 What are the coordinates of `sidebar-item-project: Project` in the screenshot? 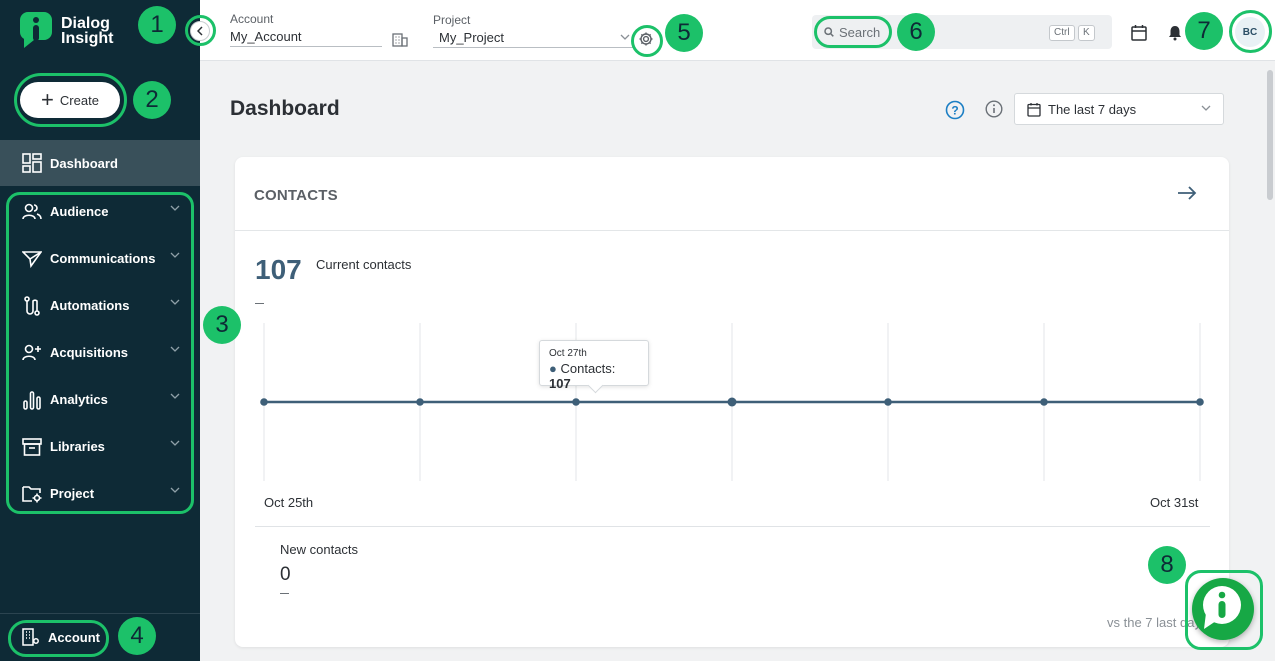 It's located at (100, 493).